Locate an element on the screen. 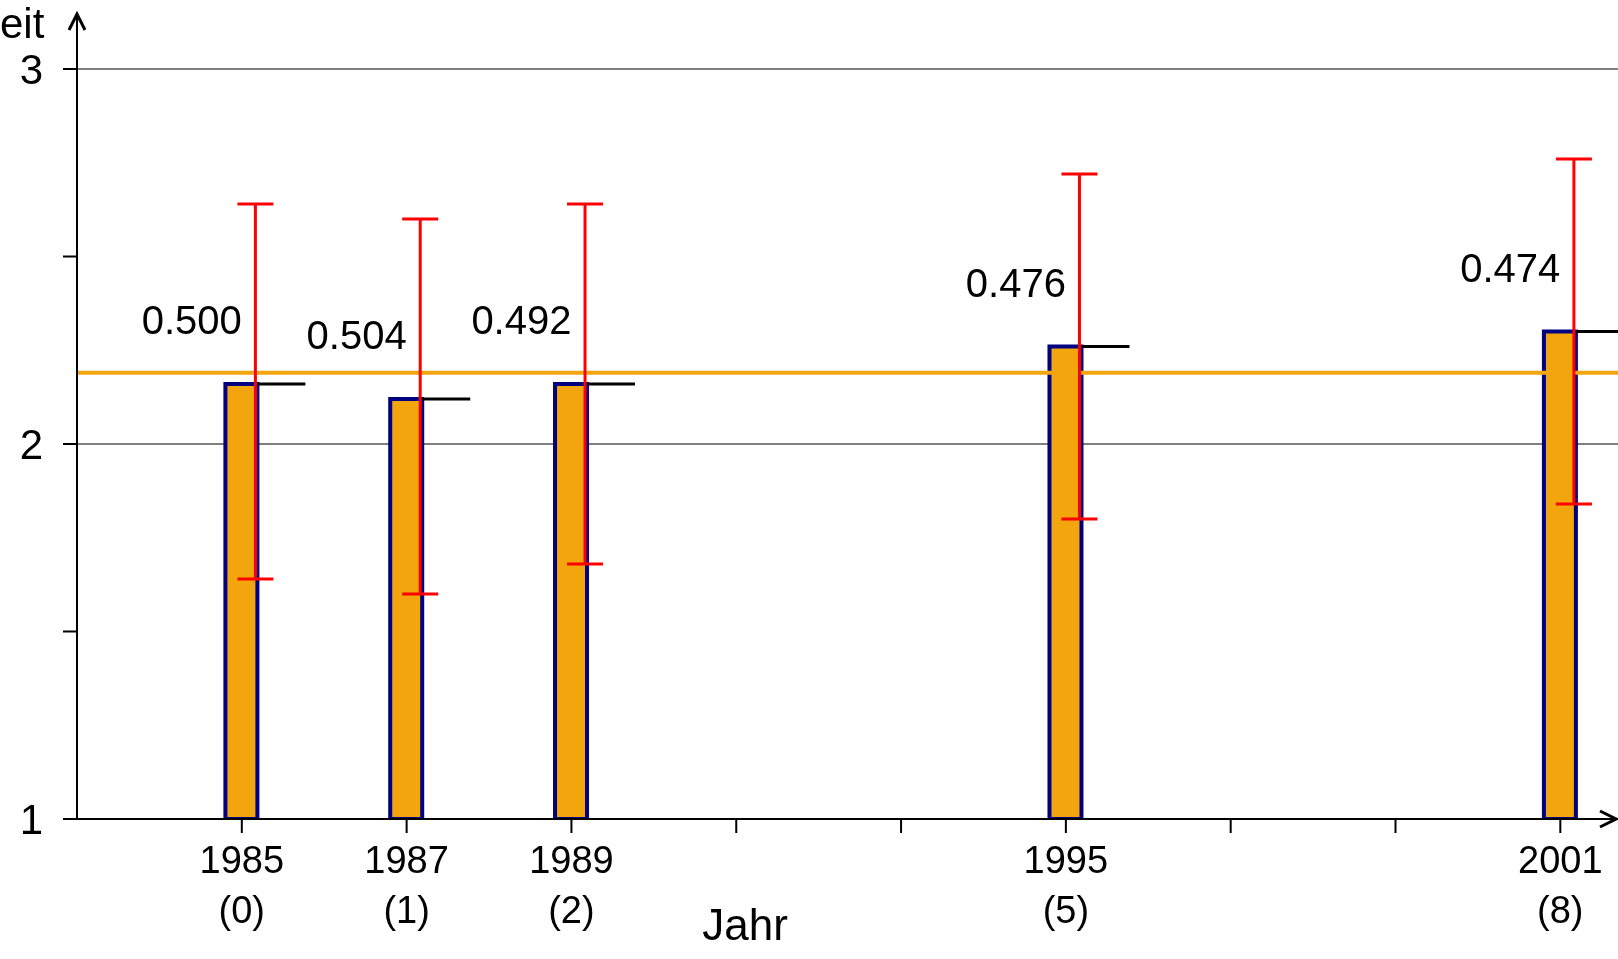 Image resolution: width=1618 pixels, height=959 pixels. annotation: 0.474 is located at coordinates (1510, 267).